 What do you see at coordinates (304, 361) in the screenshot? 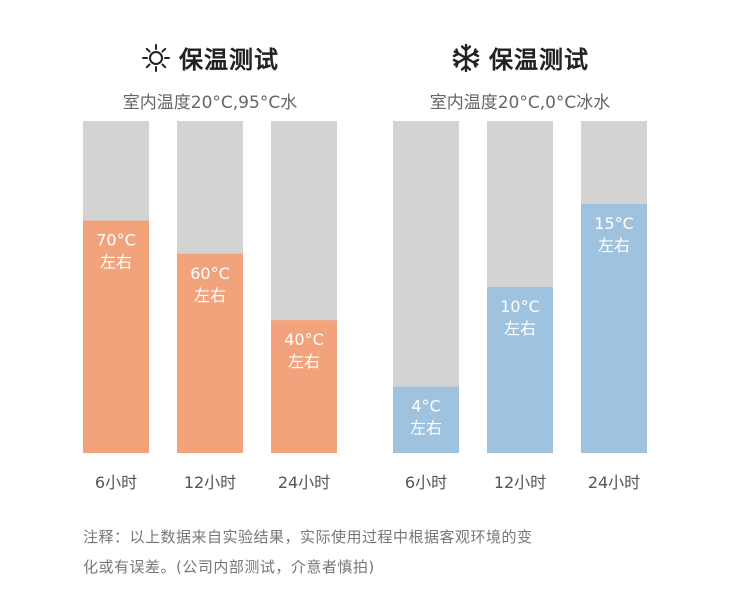
I see `hot-approx-label-2: 左右` at bounding box center [304, 361].